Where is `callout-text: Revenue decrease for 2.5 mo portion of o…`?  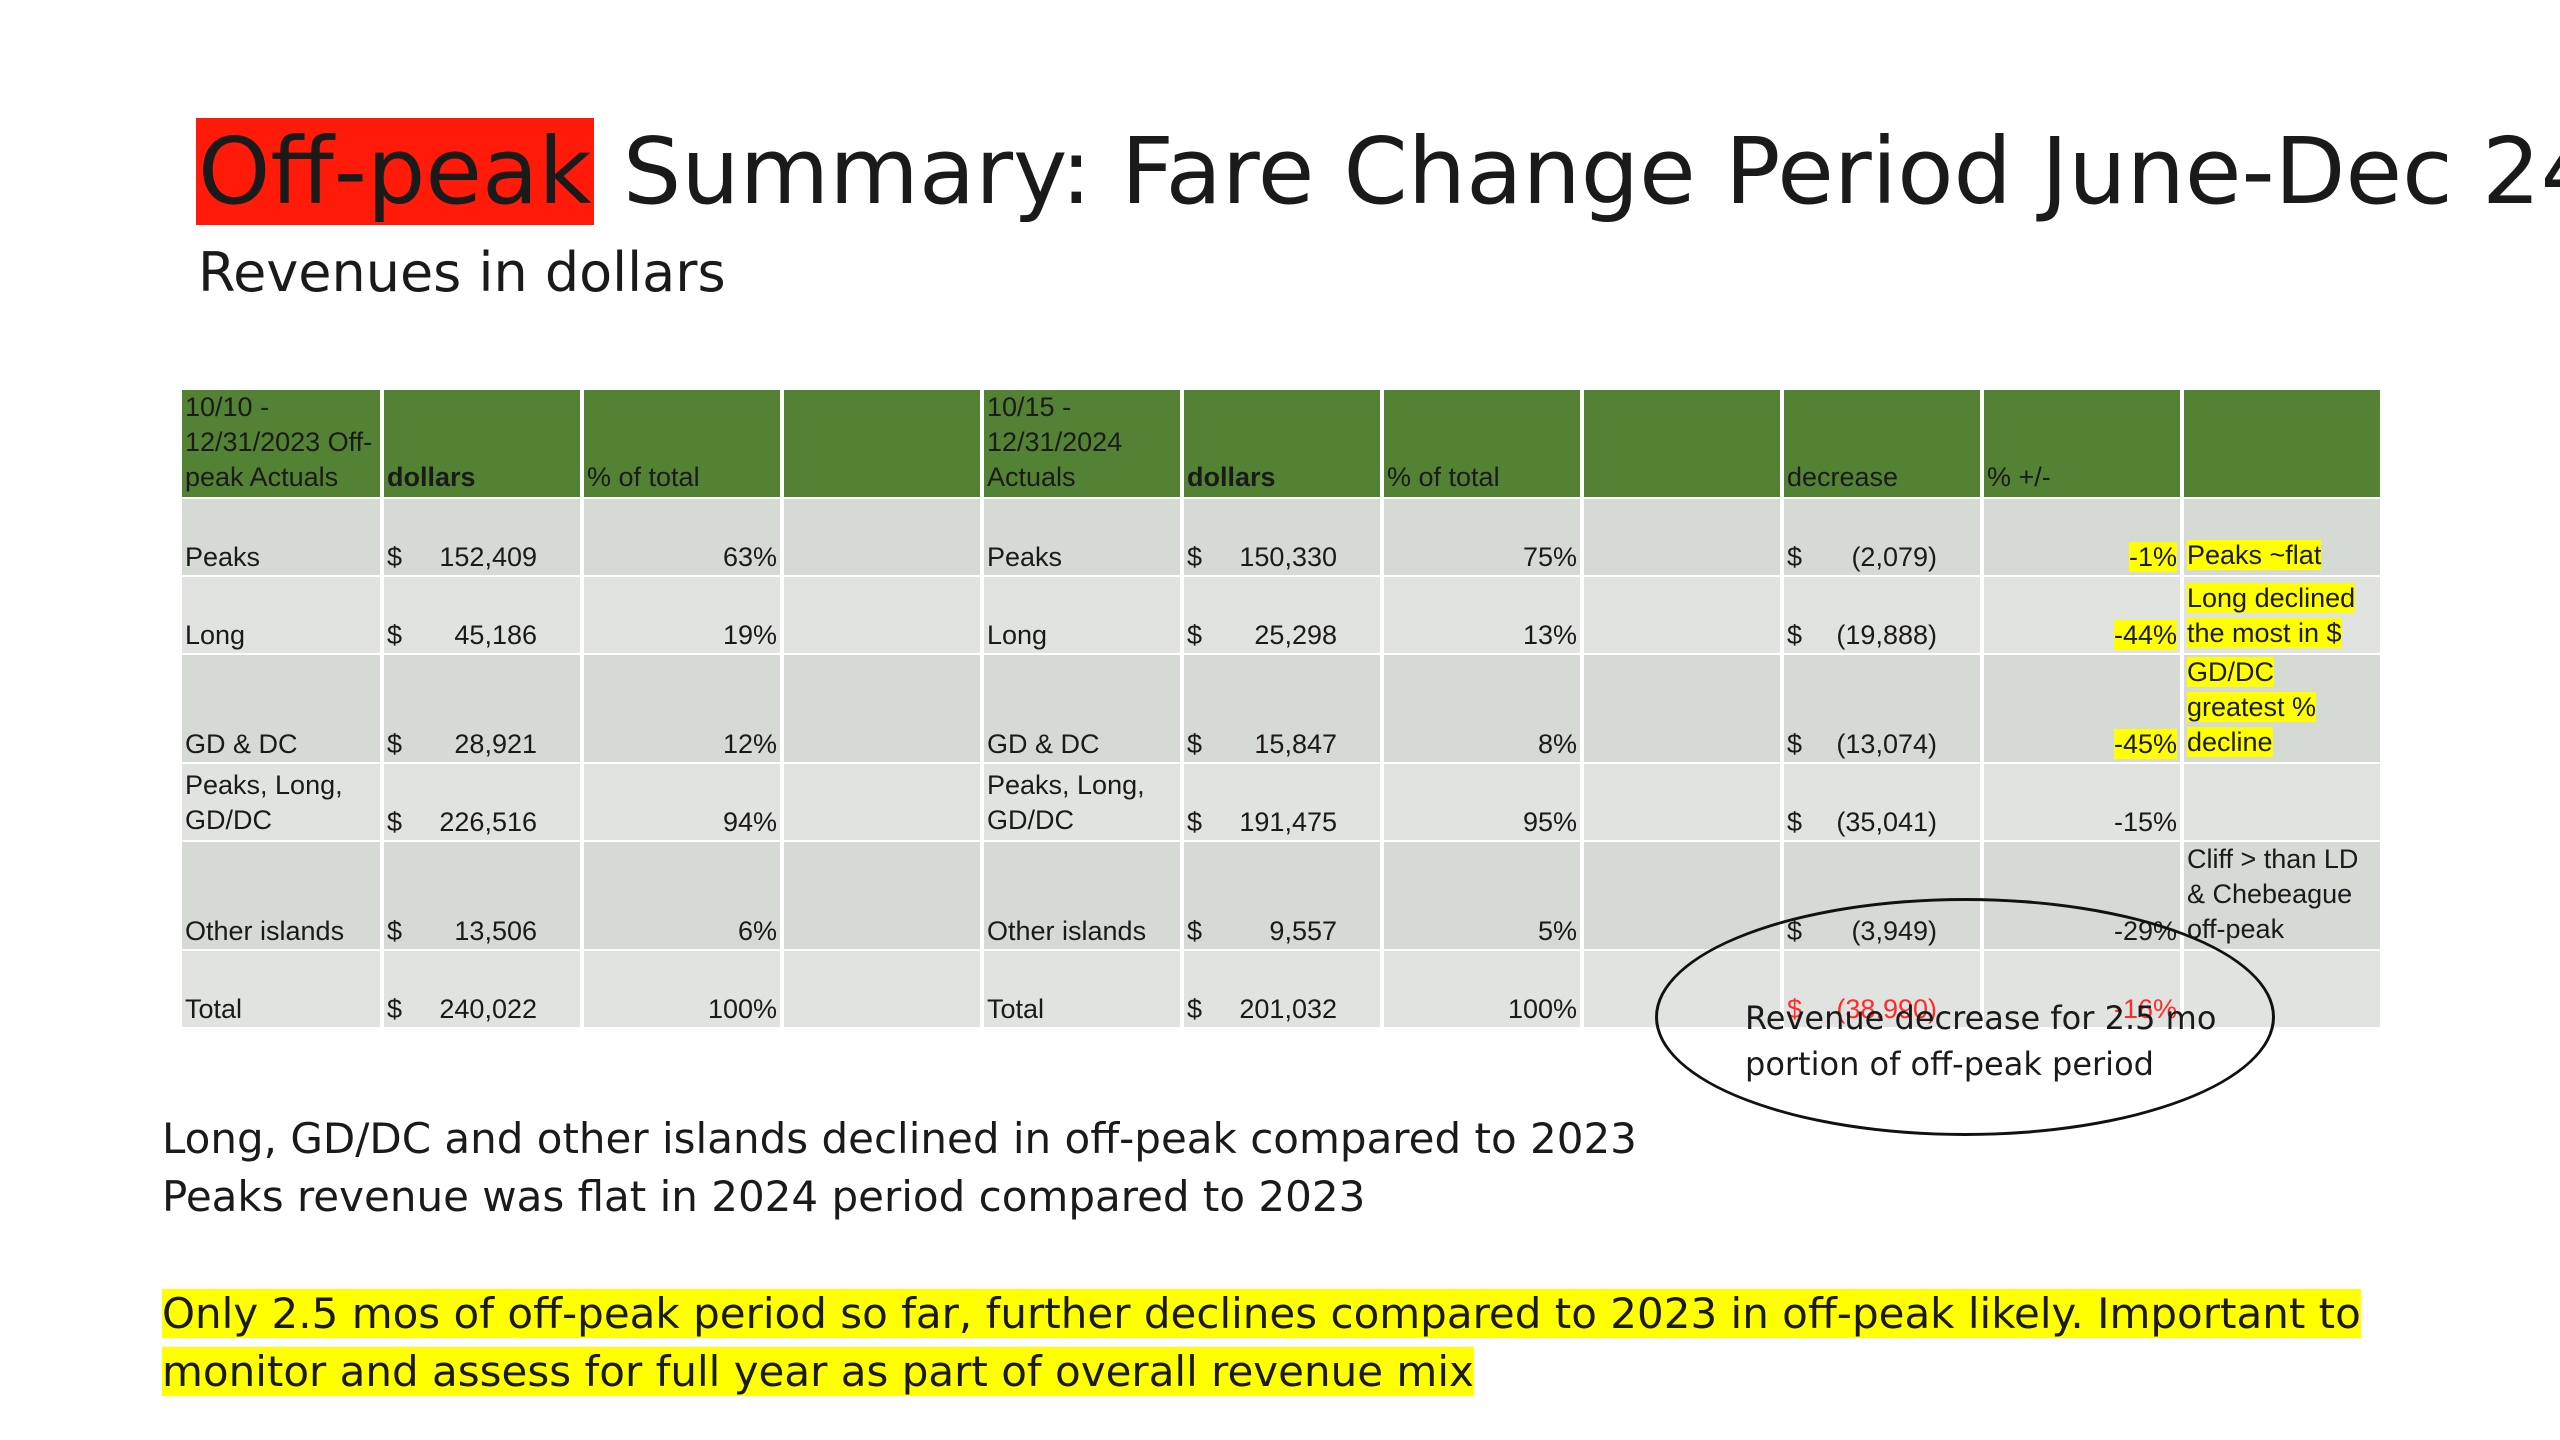 callout-text: Revenue decrease for 2.5 mo portion of o… is located at coordinates (1981, 1041).